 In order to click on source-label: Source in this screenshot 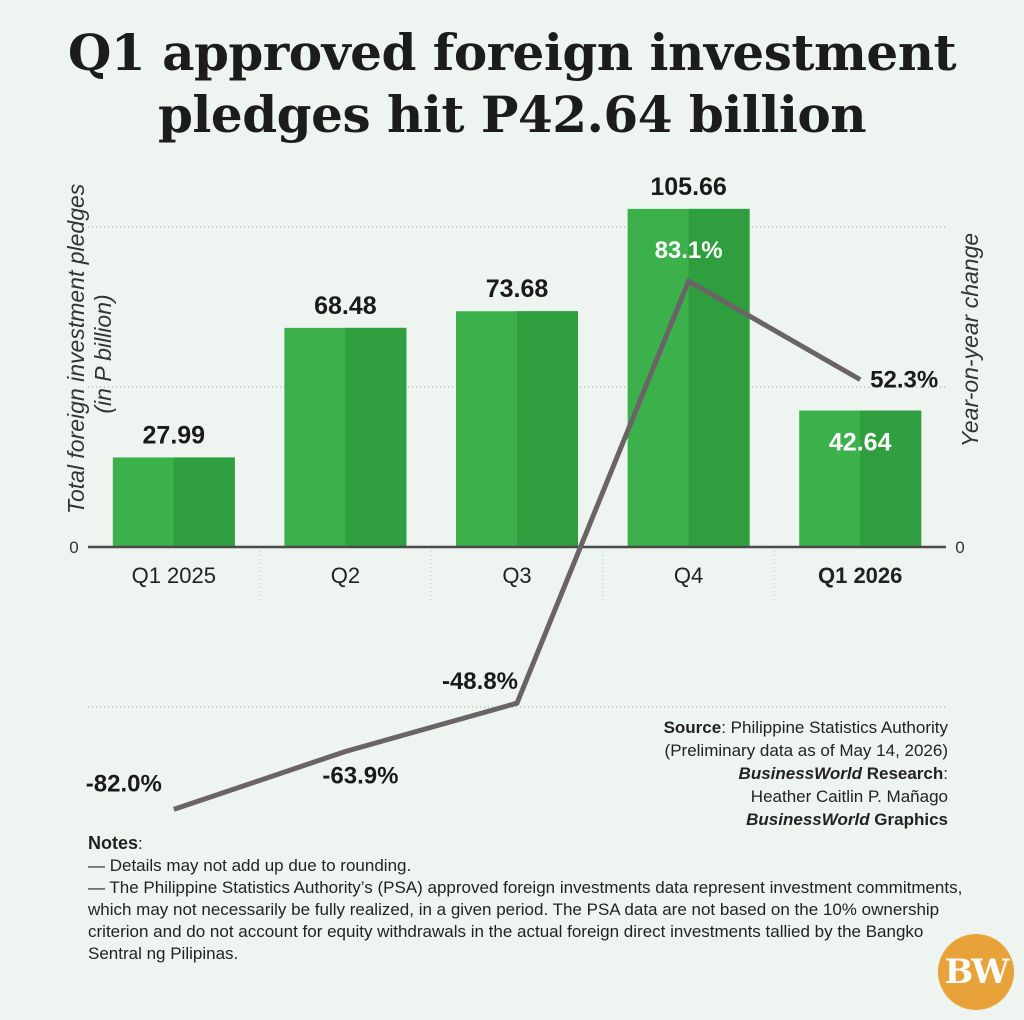, I will do `click(692, 727)`.